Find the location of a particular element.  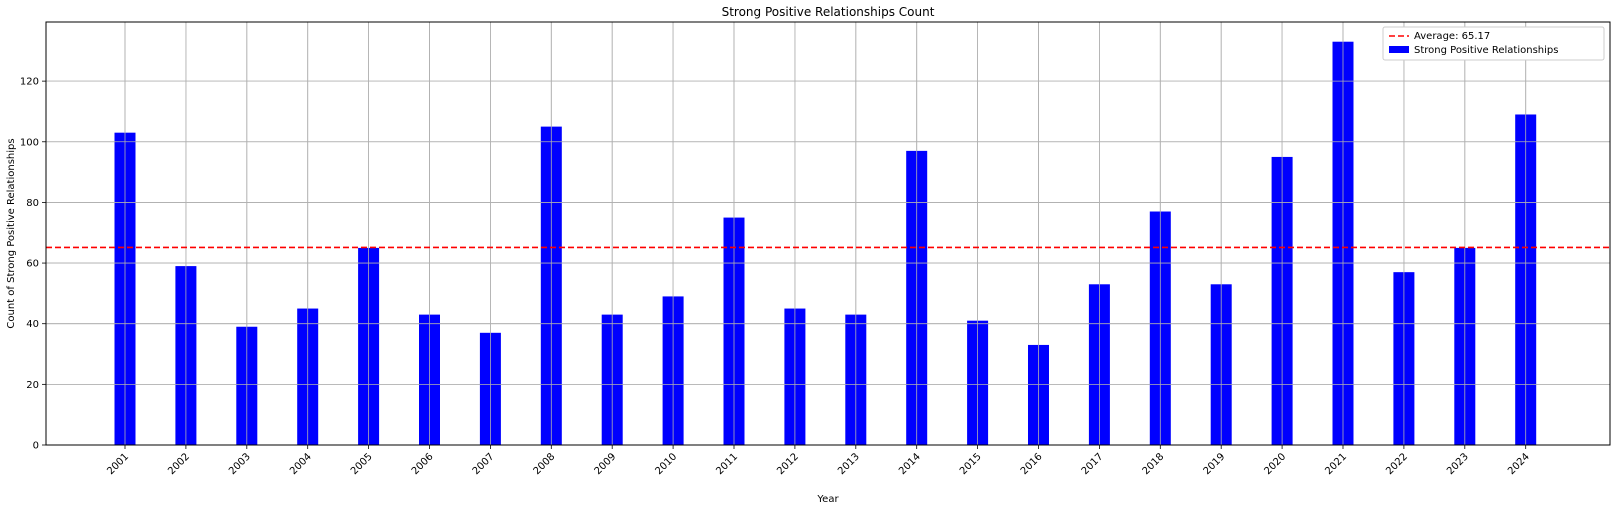

y-tick-label: 60 is located at coordinates (32, 264).